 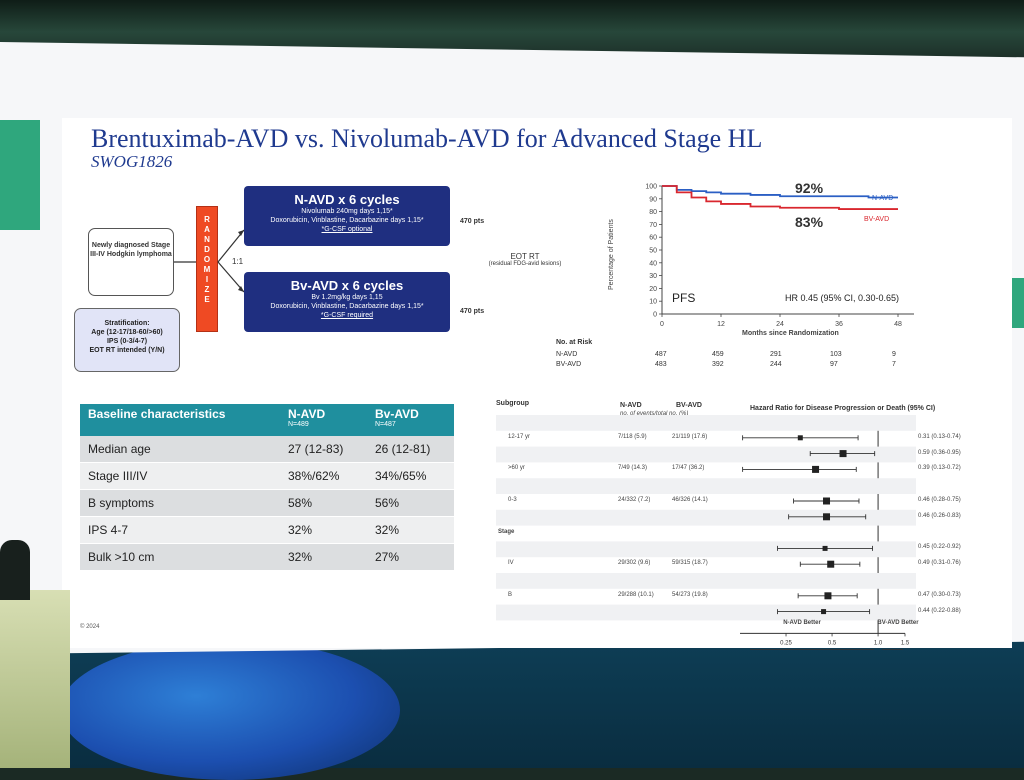 What do you see at coordinates (834, 364) in the screenshot?
I see `risk-value: 97` at bounding box center [834, 364].